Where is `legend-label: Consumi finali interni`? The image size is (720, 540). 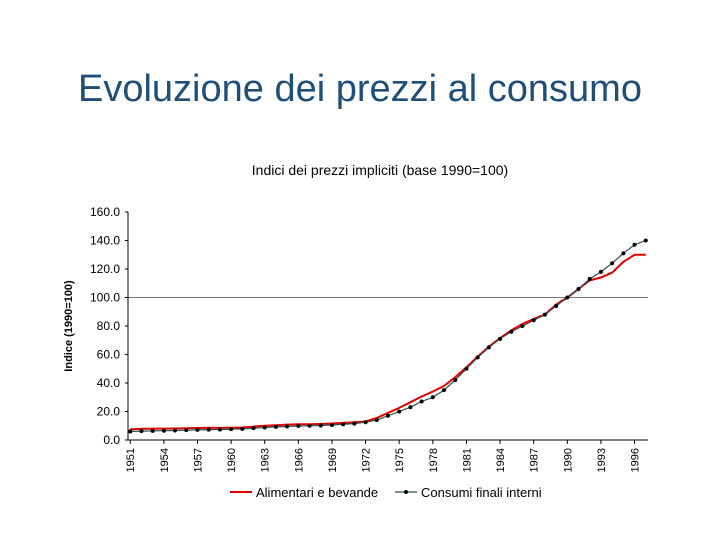 legend-label: Consumi finali interni is located at coordinates (481, 492).